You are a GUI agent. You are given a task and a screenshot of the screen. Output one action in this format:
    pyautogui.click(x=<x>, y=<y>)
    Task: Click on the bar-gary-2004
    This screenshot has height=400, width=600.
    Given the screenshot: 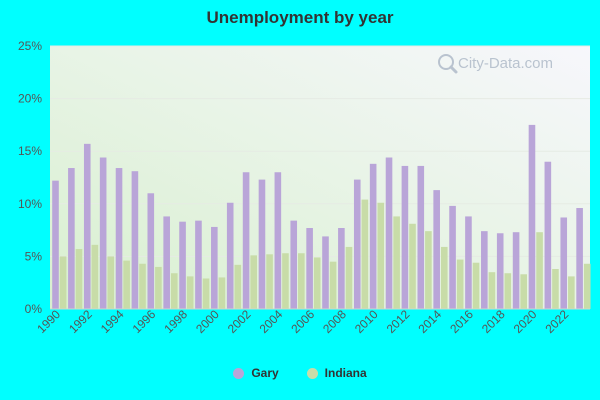 What is the action you would take?
    pyautogui.click(x=278, y=240)
    